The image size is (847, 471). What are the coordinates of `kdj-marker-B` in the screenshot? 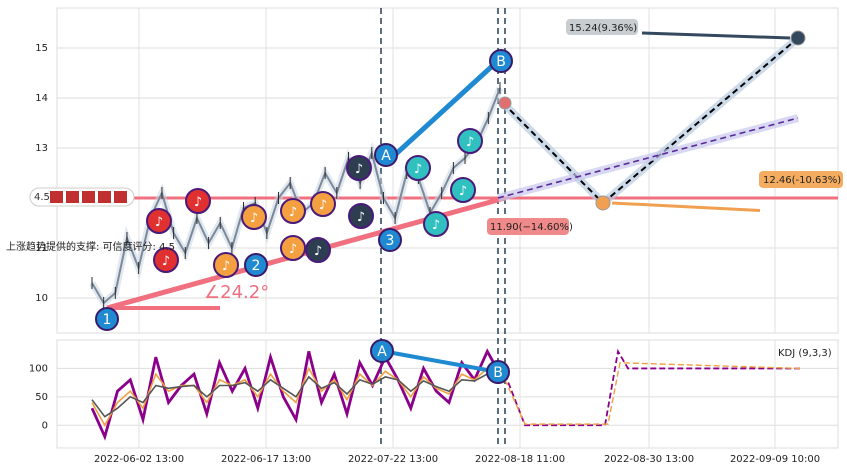 It's located at (498, 372).